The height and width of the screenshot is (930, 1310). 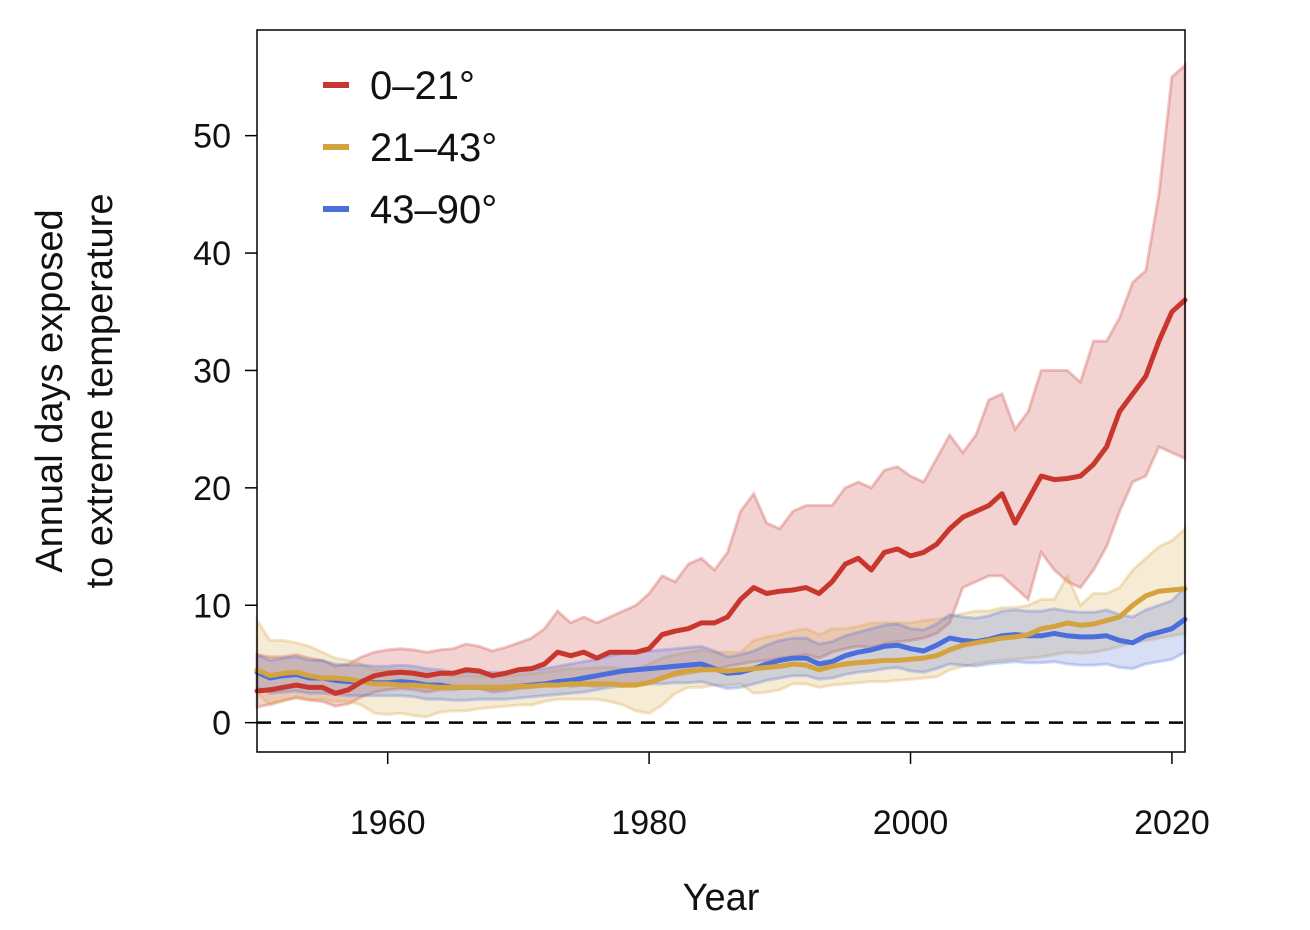 What do you see at coordinates (422, 86) in the screenshot?
I see `legend-label-0-21: 0–21°` at bounding box center [422, 86].